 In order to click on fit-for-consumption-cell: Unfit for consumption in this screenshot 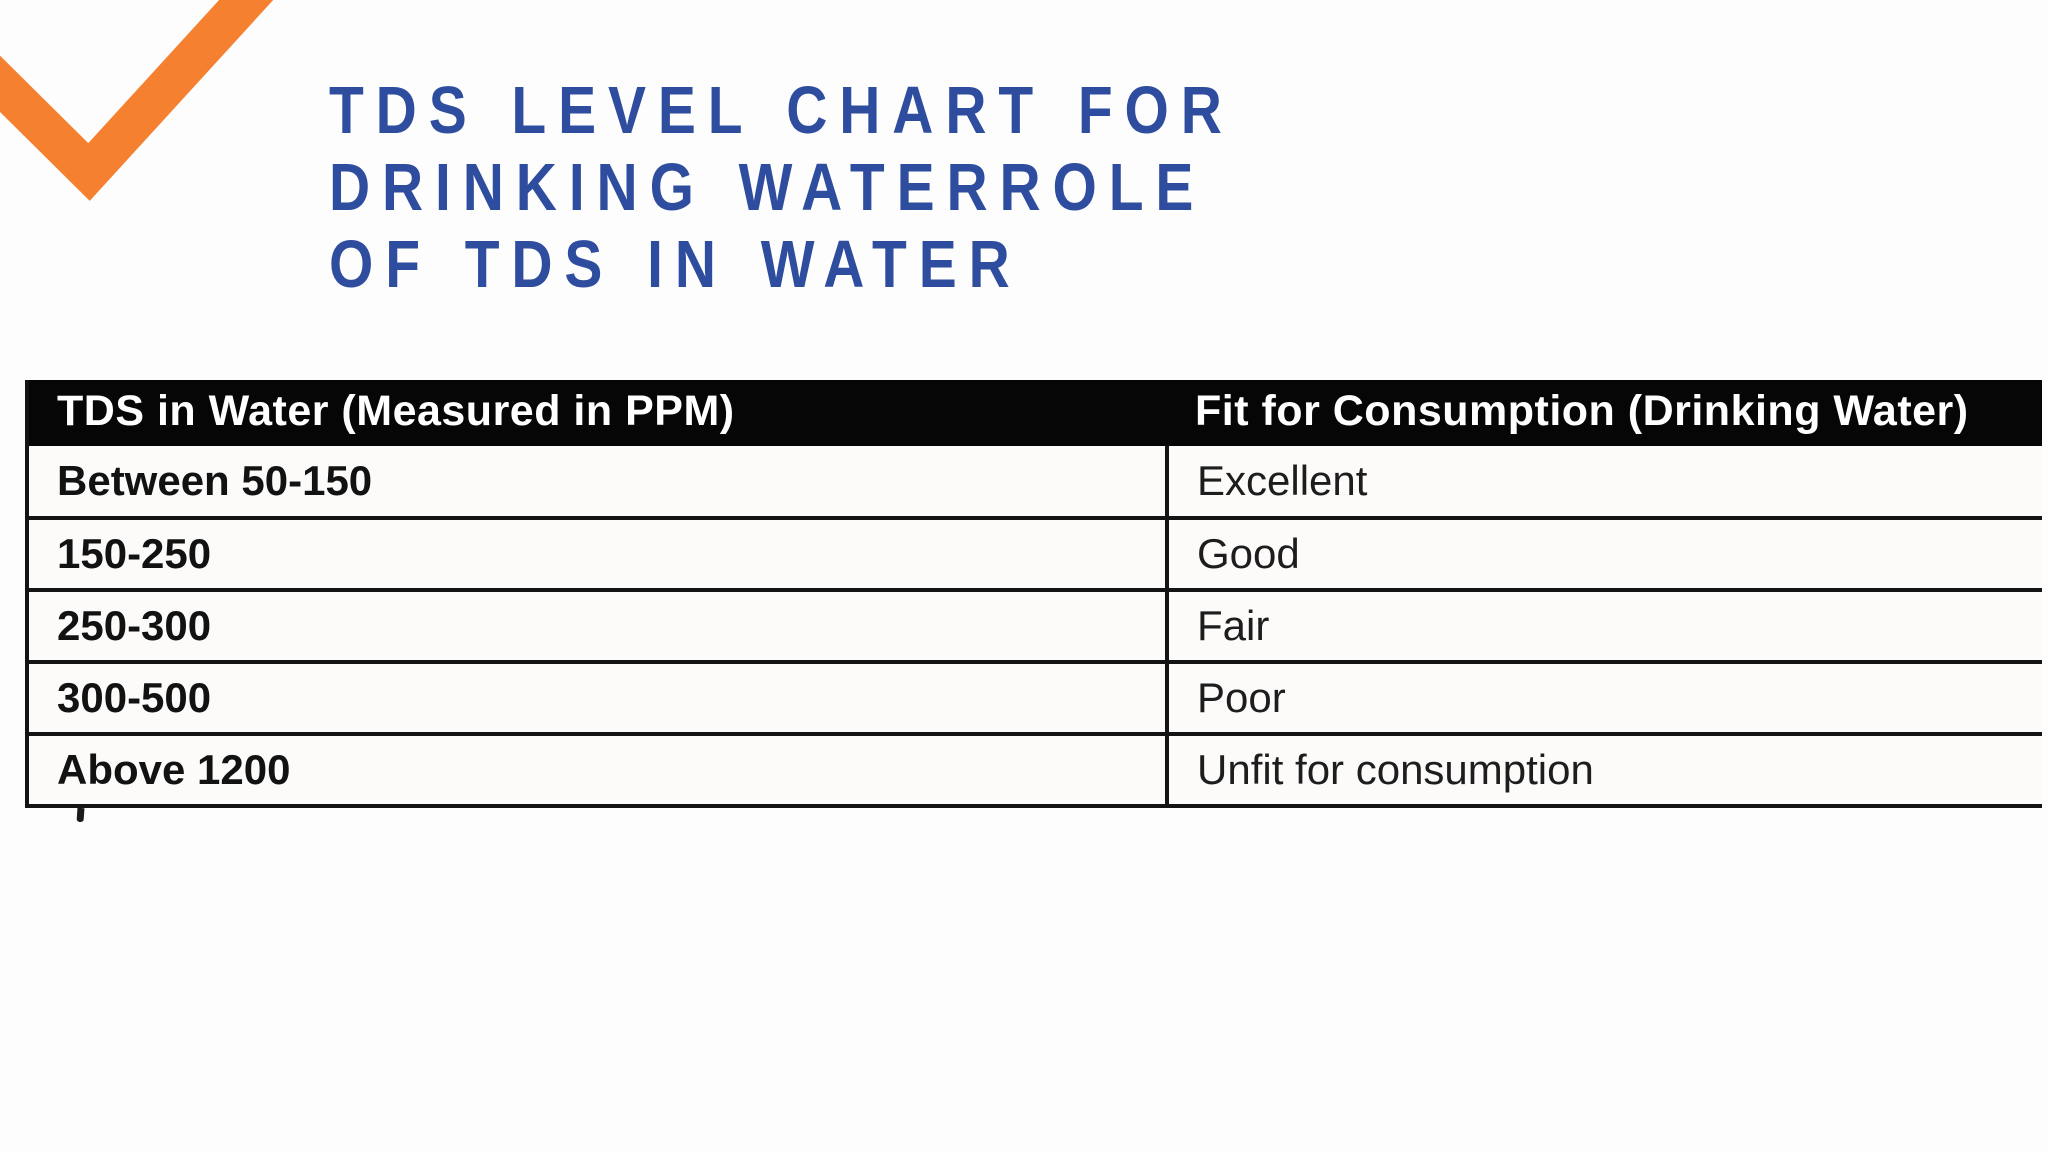, I will do `click(1604, 771)`.